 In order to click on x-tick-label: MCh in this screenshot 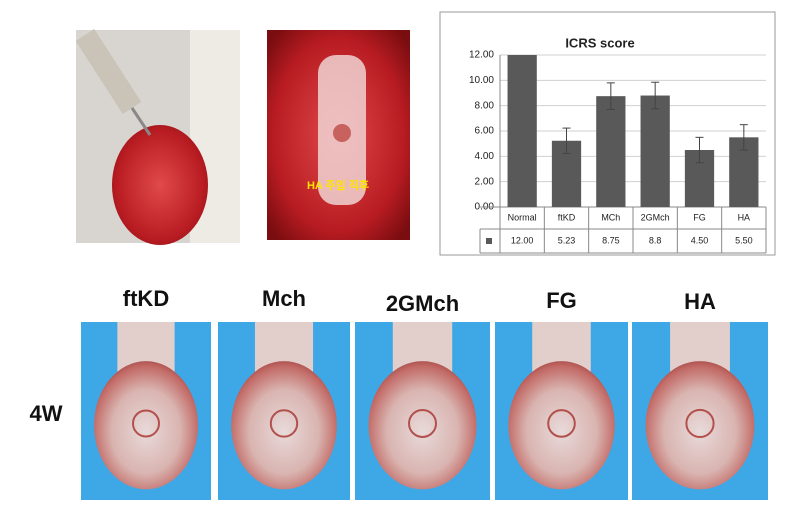, I will do `click(610, 217)`.